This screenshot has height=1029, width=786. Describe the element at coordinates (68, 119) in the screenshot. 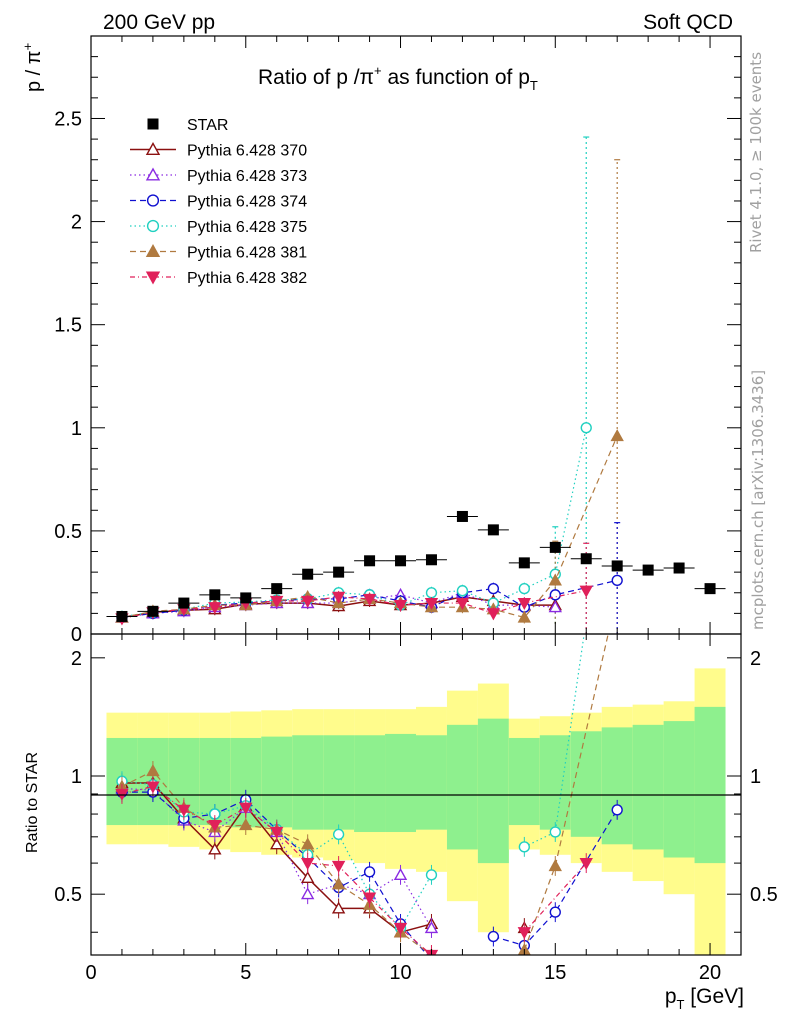

I see `y-tick-label: 2.5` at that location.